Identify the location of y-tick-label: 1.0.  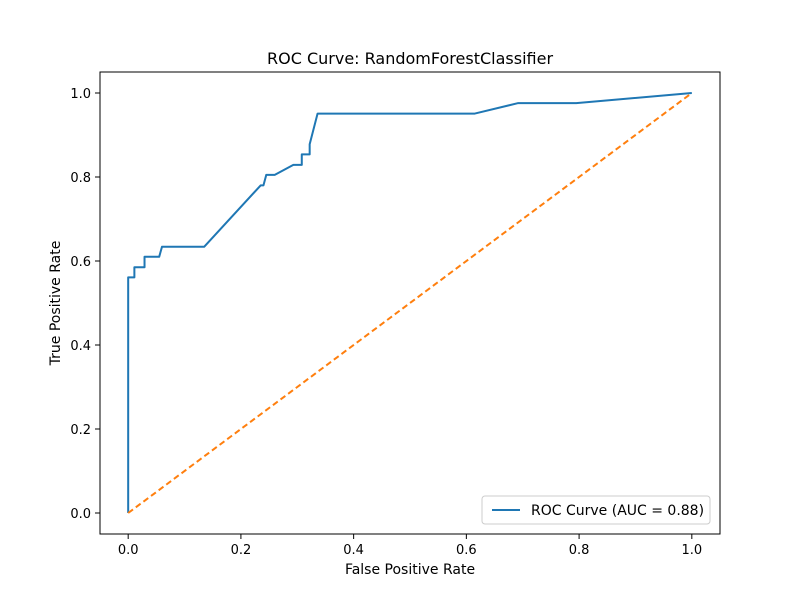
(80, 94).